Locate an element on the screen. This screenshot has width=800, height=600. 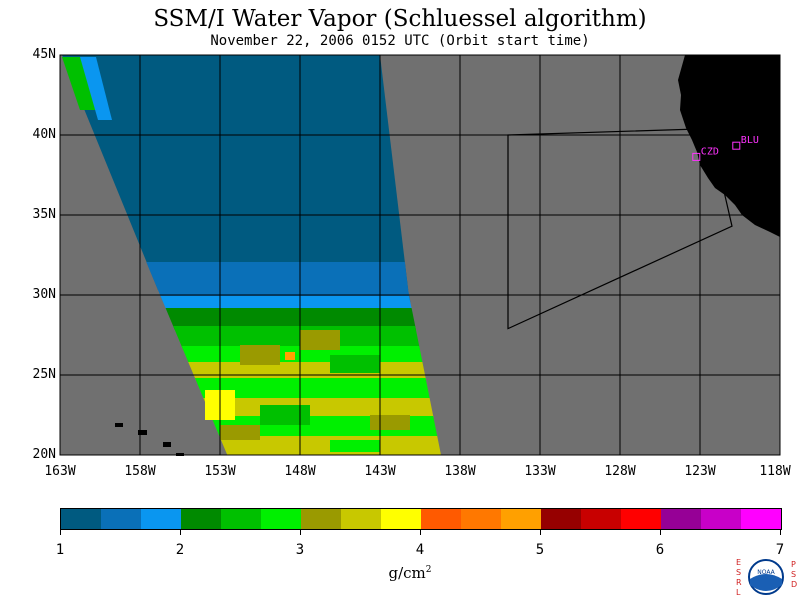
lat-tick-label: 30N is located at coordinates (44, 294).